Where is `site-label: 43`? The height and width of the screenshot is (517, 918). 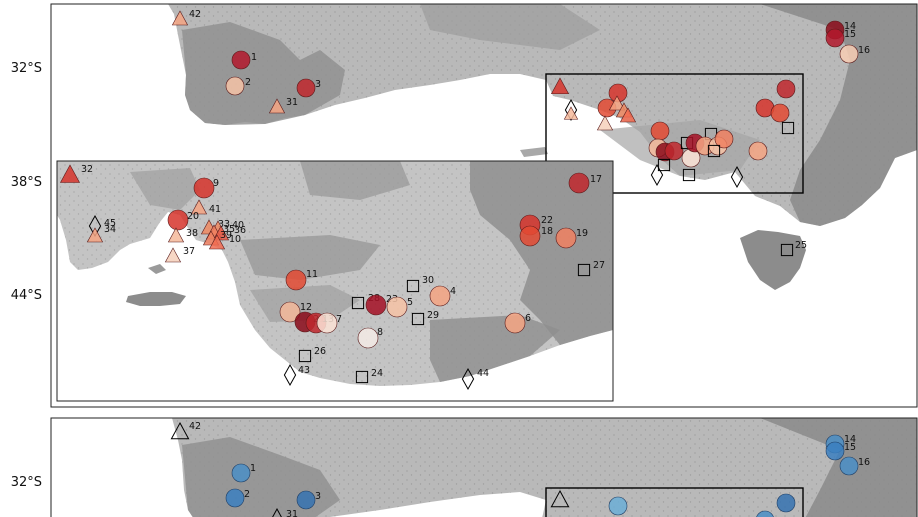
site-label: 43 is located at coordinates (304, 370).